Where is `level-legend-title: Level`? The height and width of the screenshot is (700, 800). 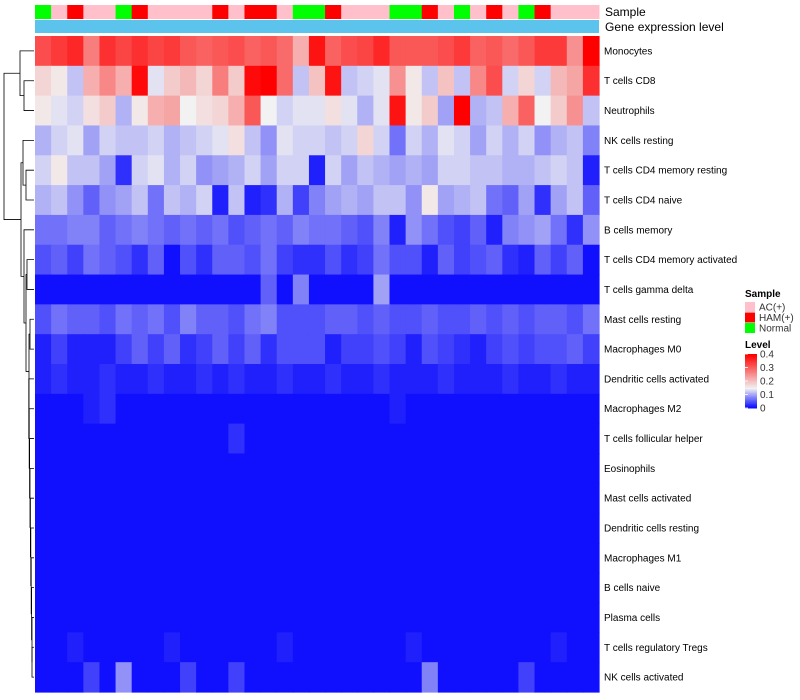
level-legend-title: Level is located at coordinates (758, 345).